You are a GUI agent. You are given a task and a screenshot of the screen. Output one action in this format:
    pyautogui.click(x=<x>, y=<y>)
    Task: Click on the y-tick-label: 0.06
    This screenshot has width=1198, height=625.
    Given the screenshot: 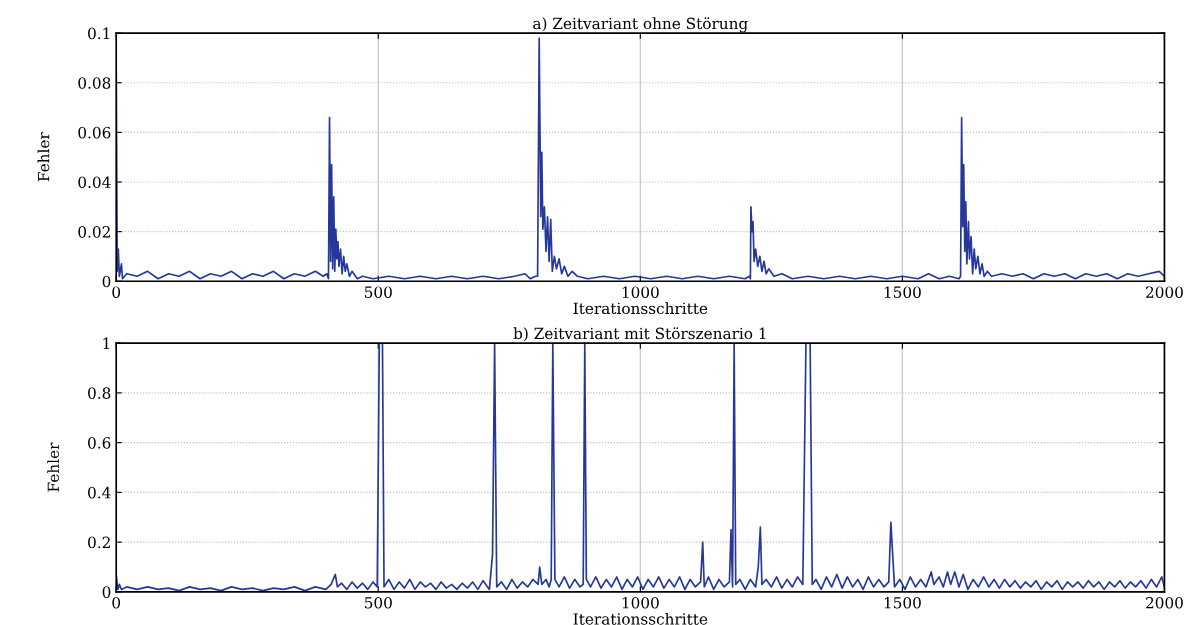 What is the action you would take?
    pyautogui.click(x=94, y=132)
    